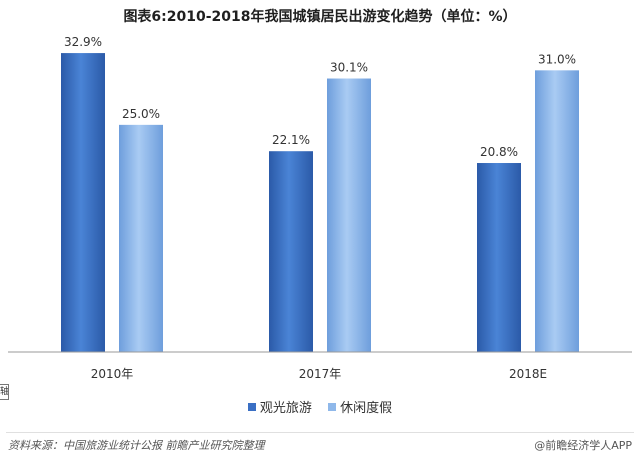 This screenshot has height=462, width=640. I want to click on data-label-leisure-2: 31.0%, so click(557, 59).